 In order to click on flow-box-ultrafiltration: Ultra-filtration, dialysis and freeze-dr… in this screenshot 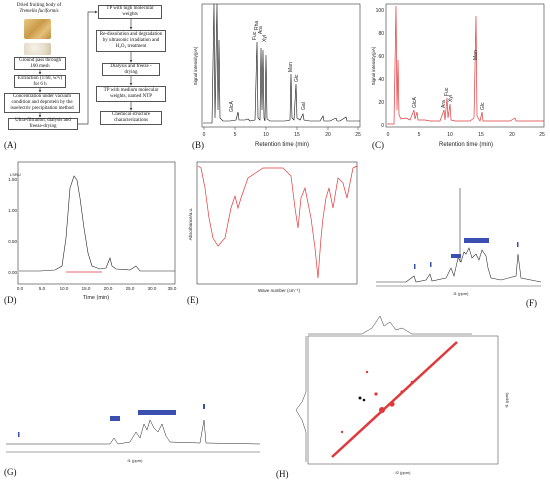, I will do `click(43, 124)`.